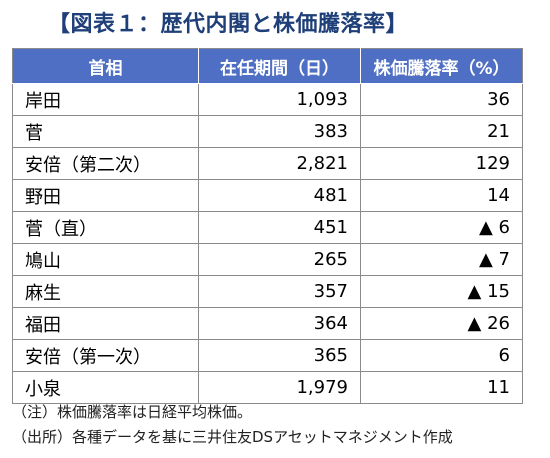 The height and width of the screenshot is (458, 550). I want to click on cell-tenure-days: 1,979, so click(279, 387).